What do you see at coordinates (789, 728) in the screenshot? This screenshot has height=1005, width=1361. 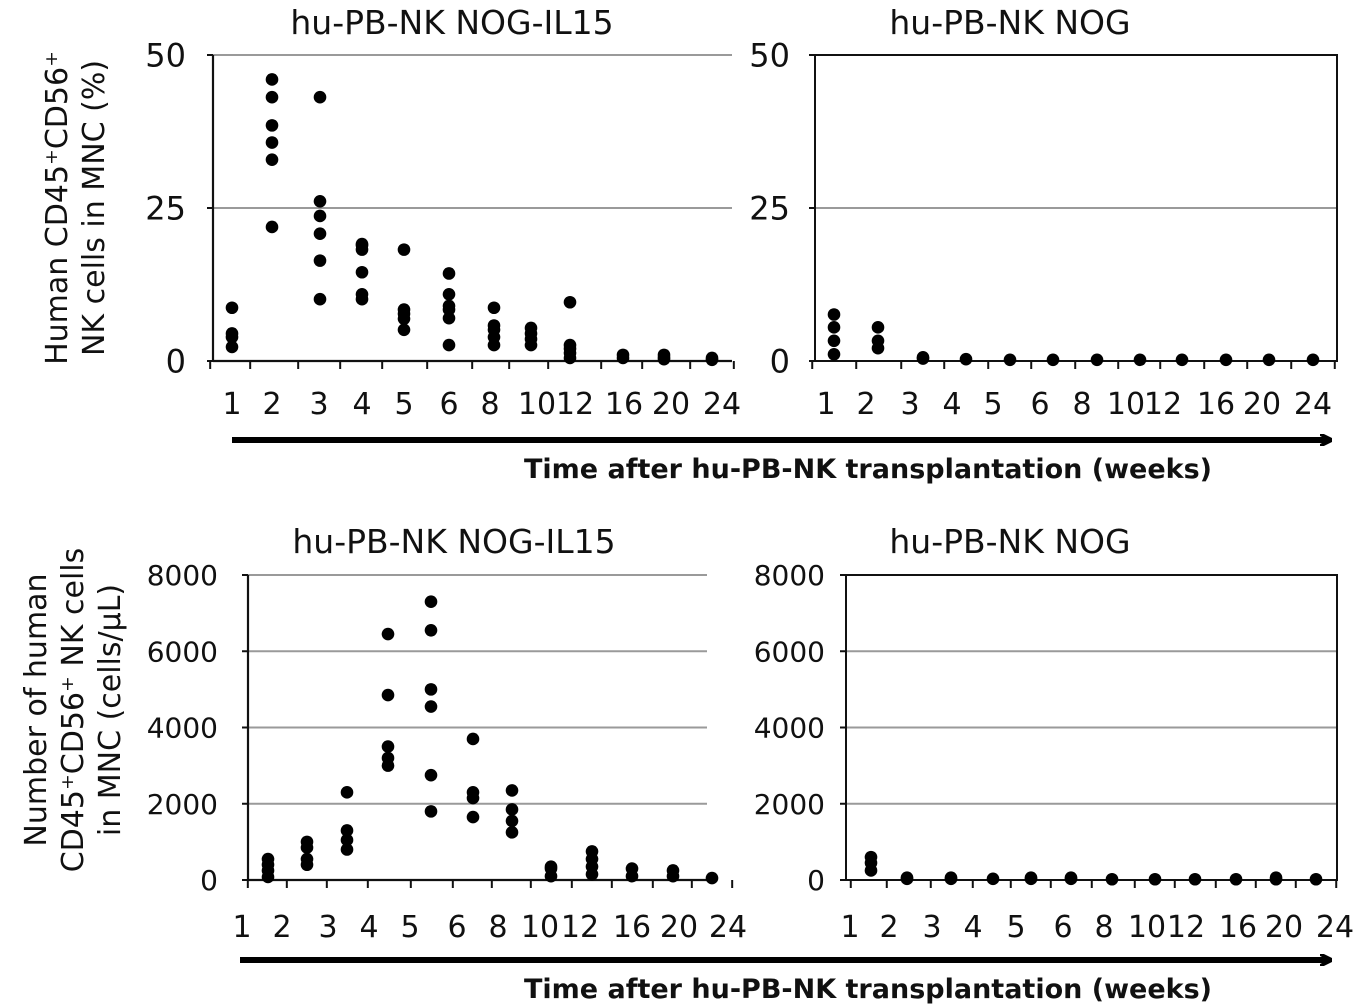 I see `y-tick-label: 4000` at bounding box center [789, 728].